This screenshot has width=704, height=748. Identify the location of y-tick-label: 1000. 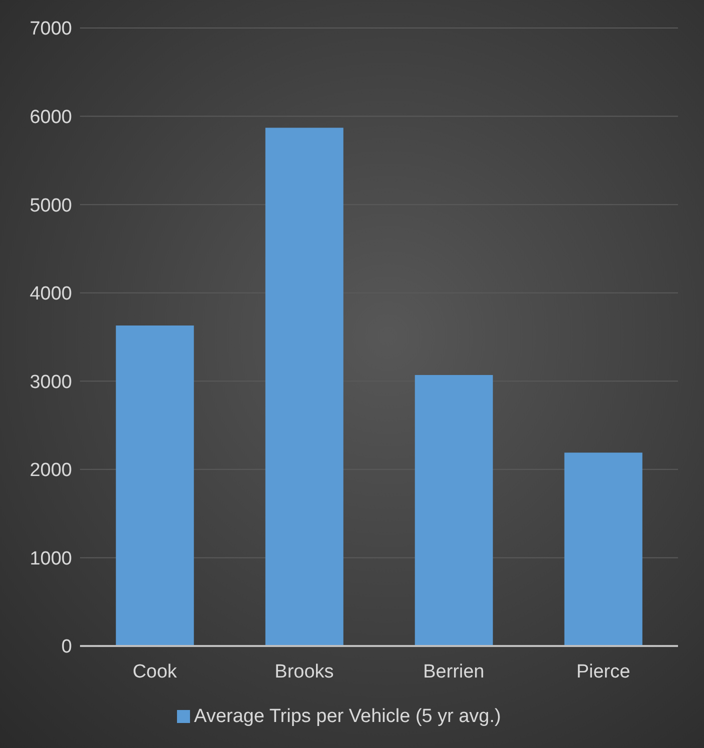
(51, 559).